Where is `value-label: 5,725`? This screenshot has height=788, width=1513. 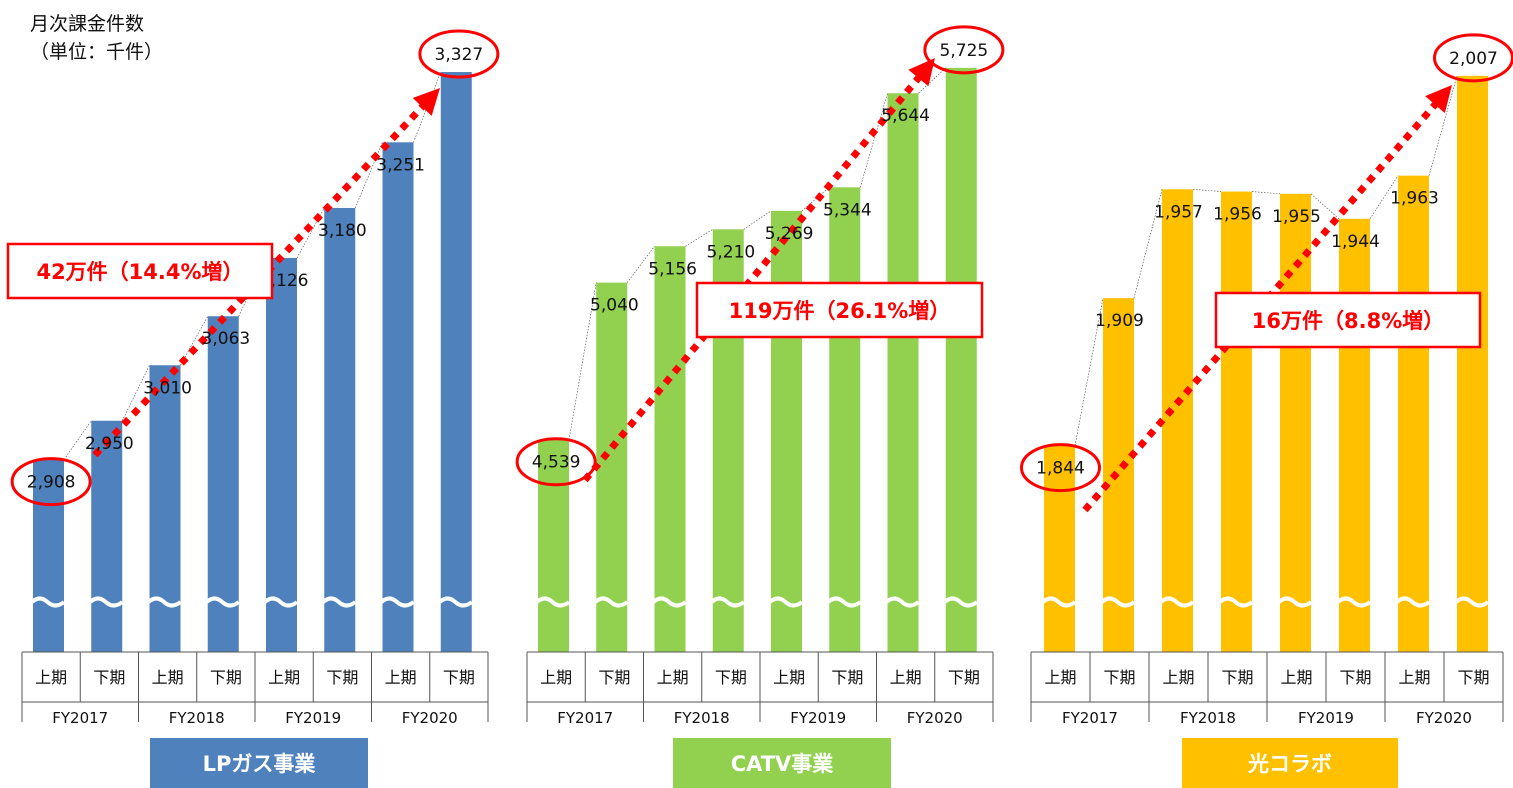
value-label: 5,725 is located at coordinates (964, 51).